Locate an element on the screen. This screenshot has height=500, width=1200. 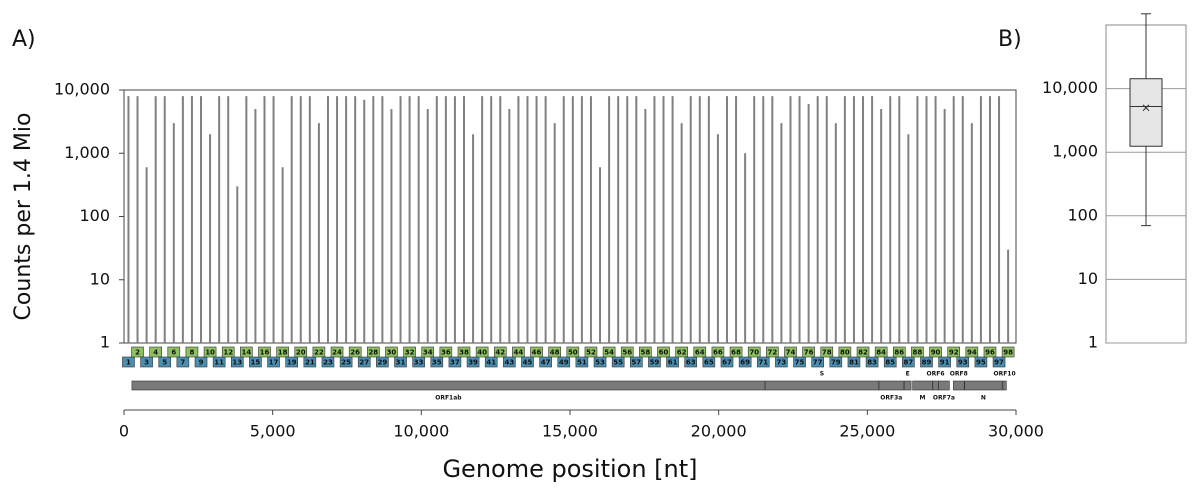
amplicon-label: 42 is located at coordinates (500, 353).